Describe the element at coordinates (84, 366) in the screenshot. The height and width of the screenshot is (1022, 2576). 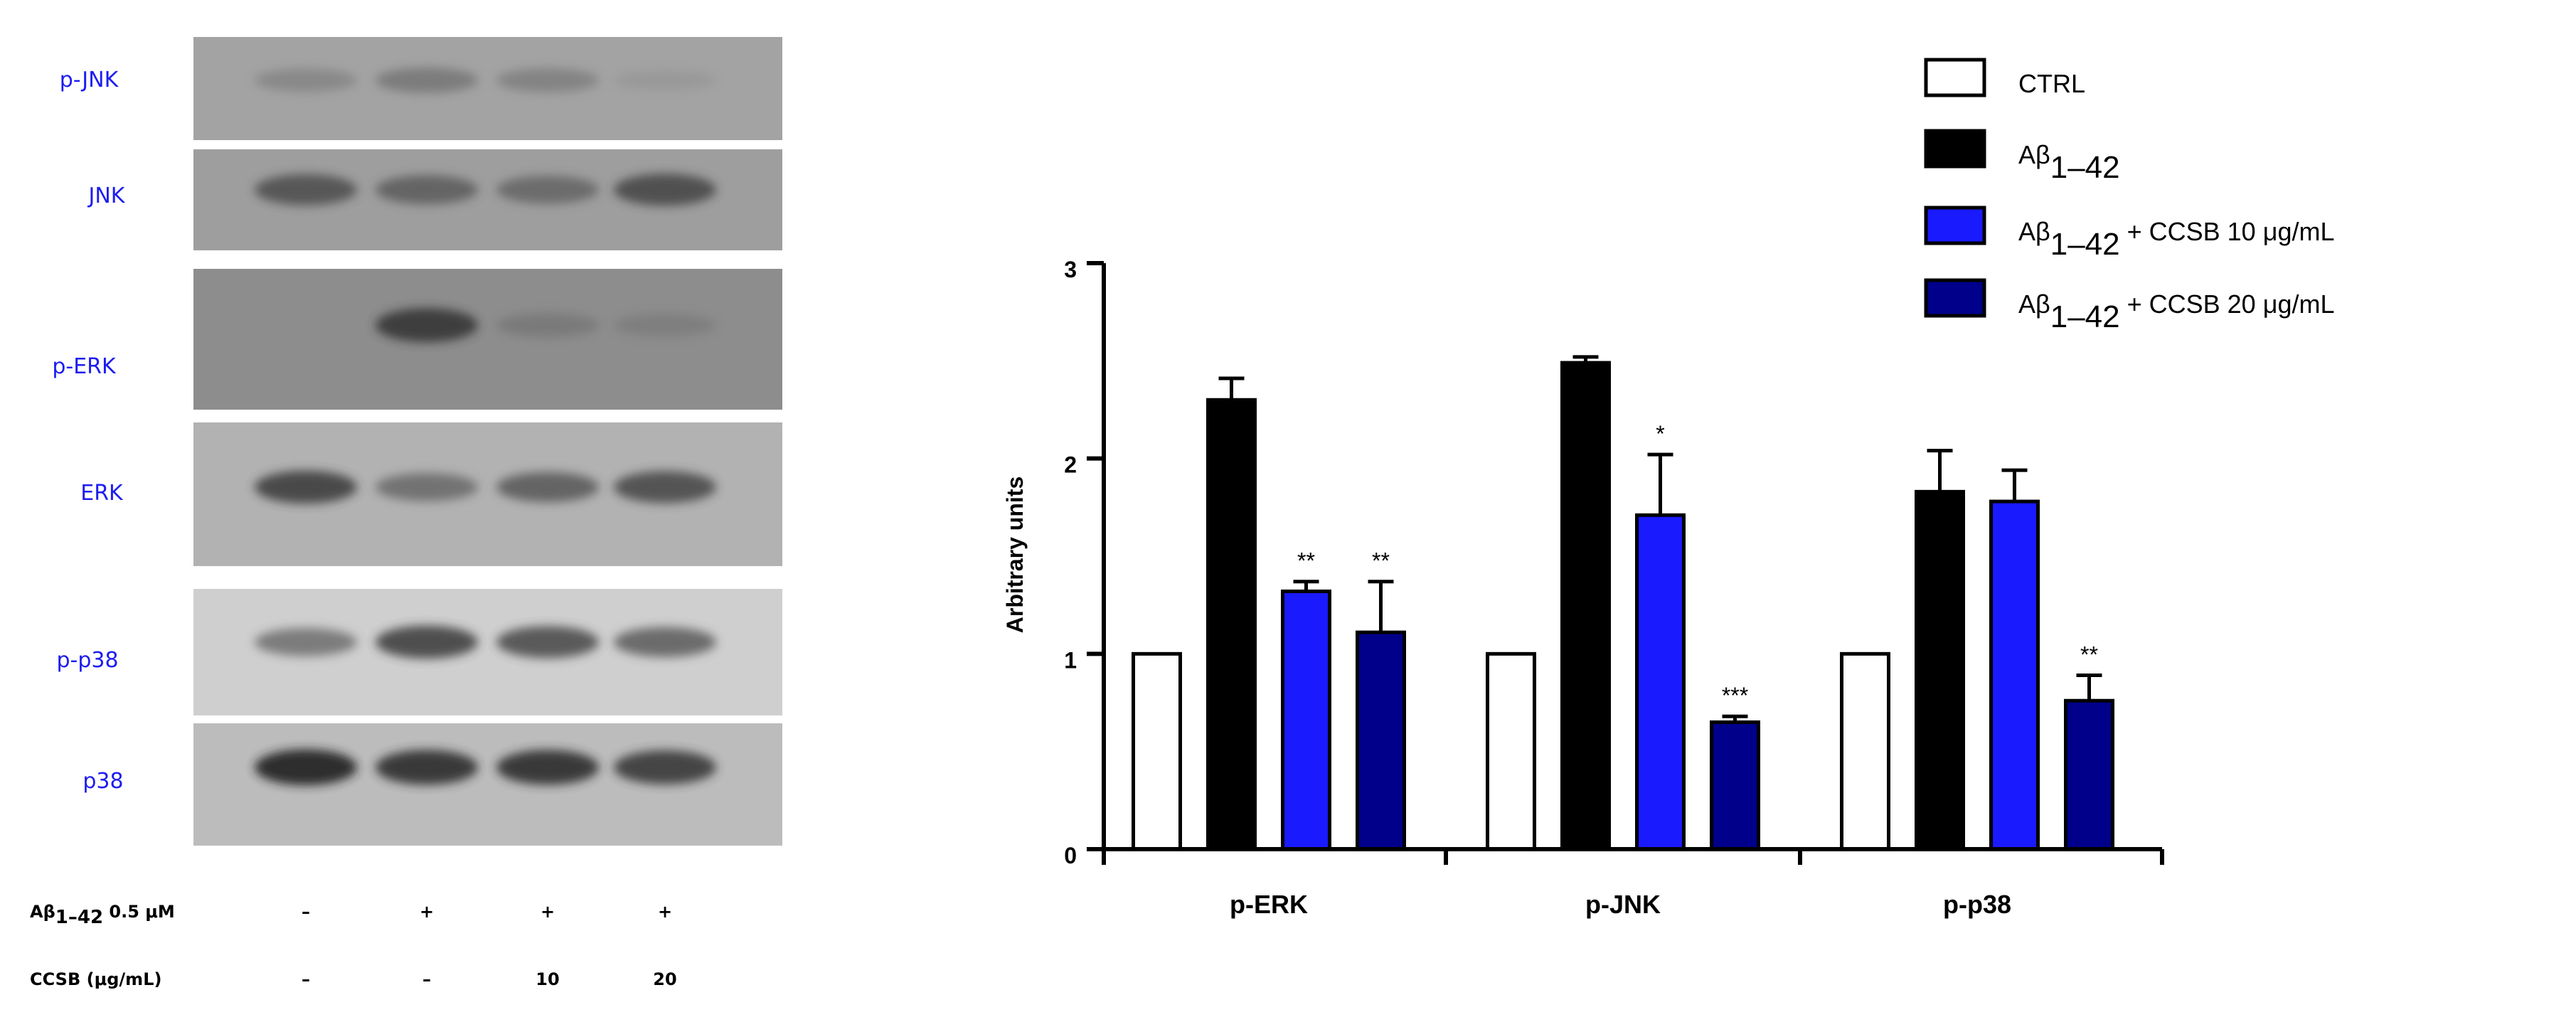
I see `blot-label-p-erk: p-ERK` at that location.